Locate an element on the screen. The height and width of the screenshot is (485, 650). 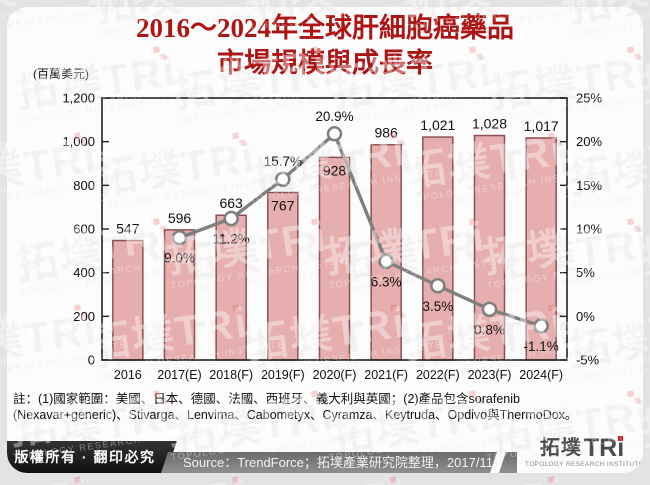
copyright-text: 版權所有 · 翻印必究 is located at coordinates (85, 457).